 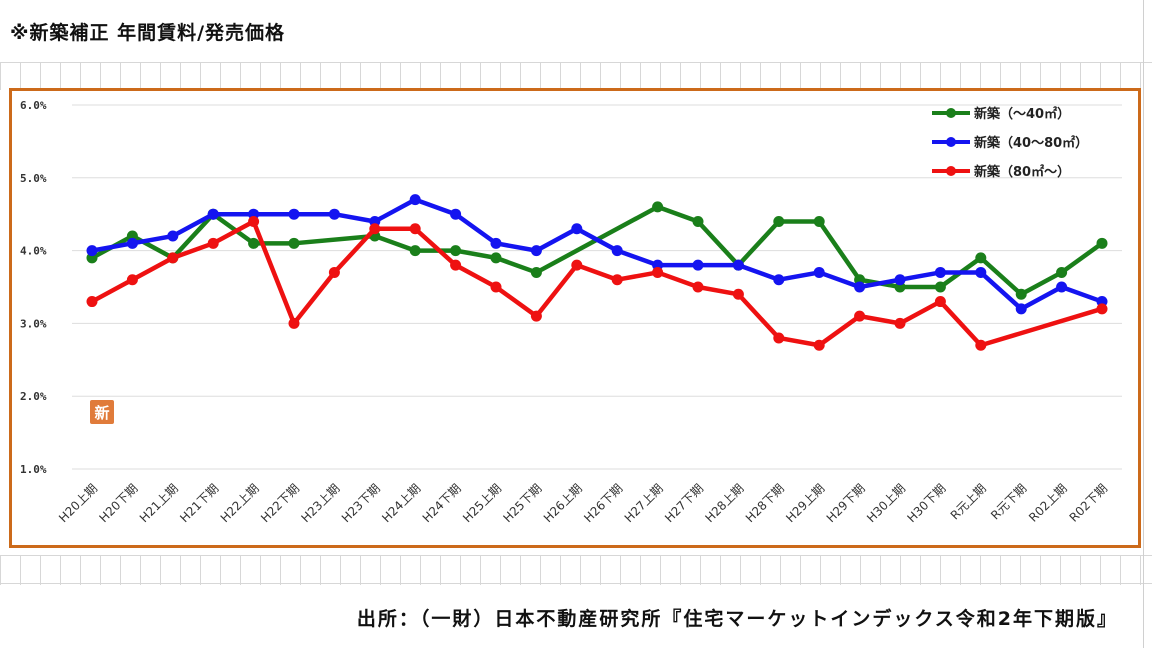 I want to click on legend-label: 新築（40～80㎡）, so click(x=1031, y=143).